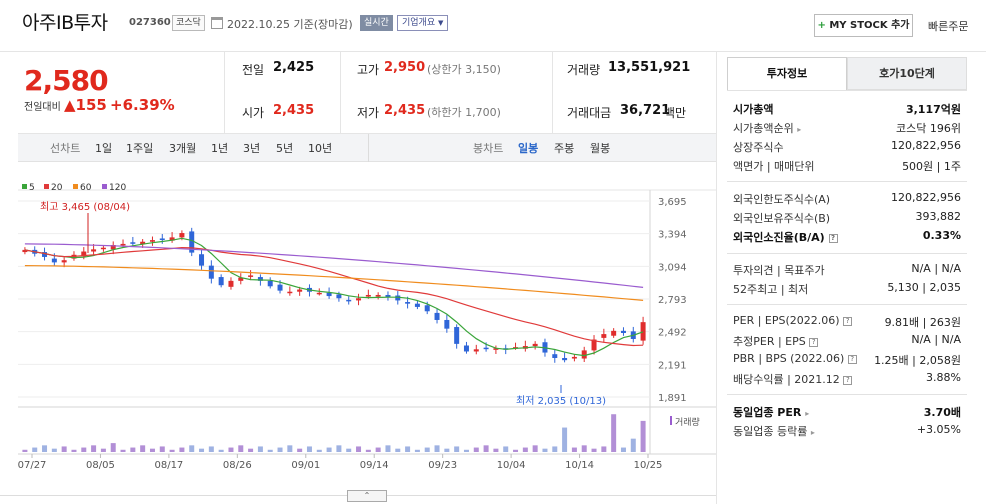 The image size is (986, 504). I want to click on market-cap-rank-row: 시가총액순위 ▸ 코스닥 196위, so click(847, 129).